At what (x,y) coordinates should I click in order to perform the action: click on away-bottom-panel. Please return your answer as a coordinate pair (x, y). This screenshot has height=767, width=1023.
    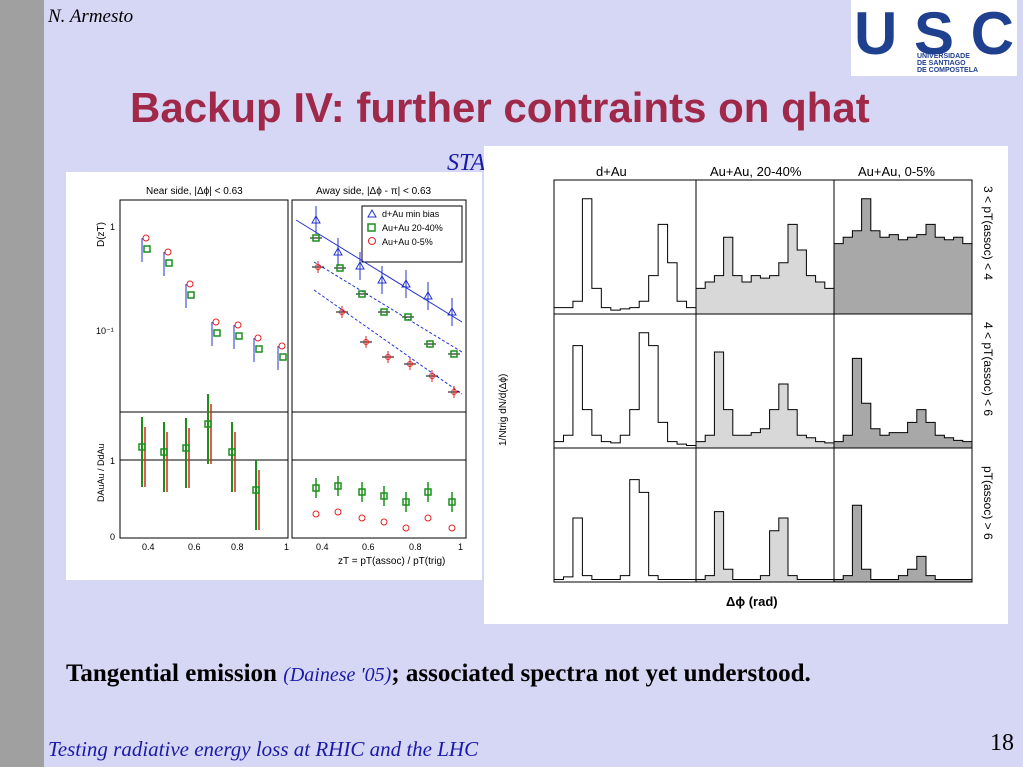
    Looking at the image, I should click on (379, 475).